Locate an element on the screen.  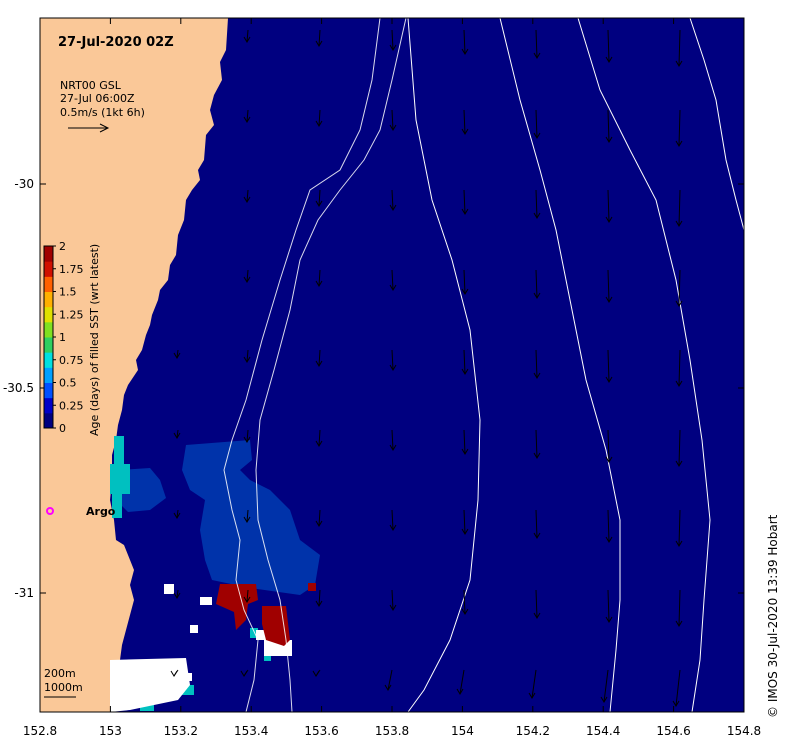
current-legend: NRT00 GSL 27-Jul 06:00Z 0.5m/s (1kt 6h) is located at coordinates (102, 106).